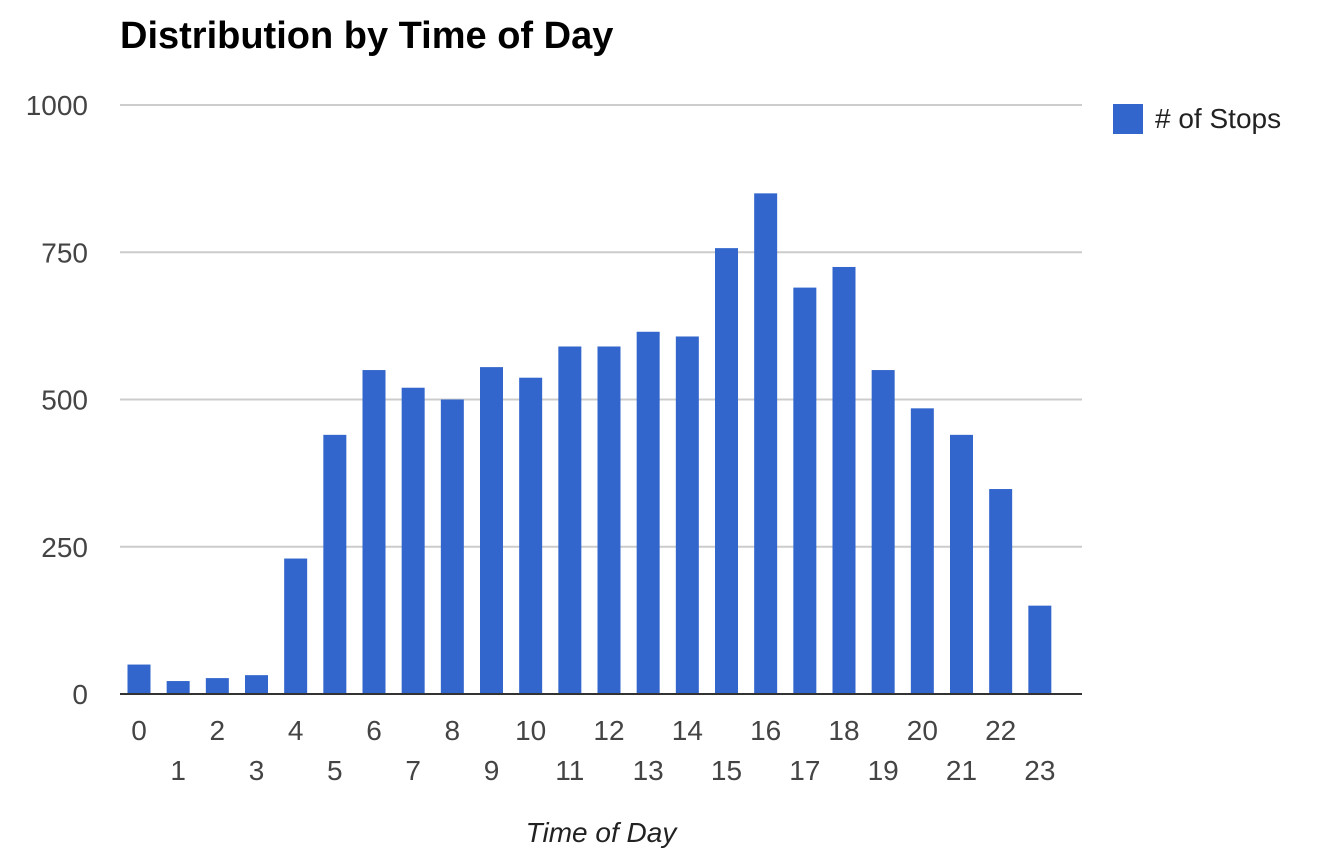 The height and width of the screenshot is (867, 1325). Describe the element at coordinates (335, 770) in the screenshot. I see `x-tick-label: 5` at that location.